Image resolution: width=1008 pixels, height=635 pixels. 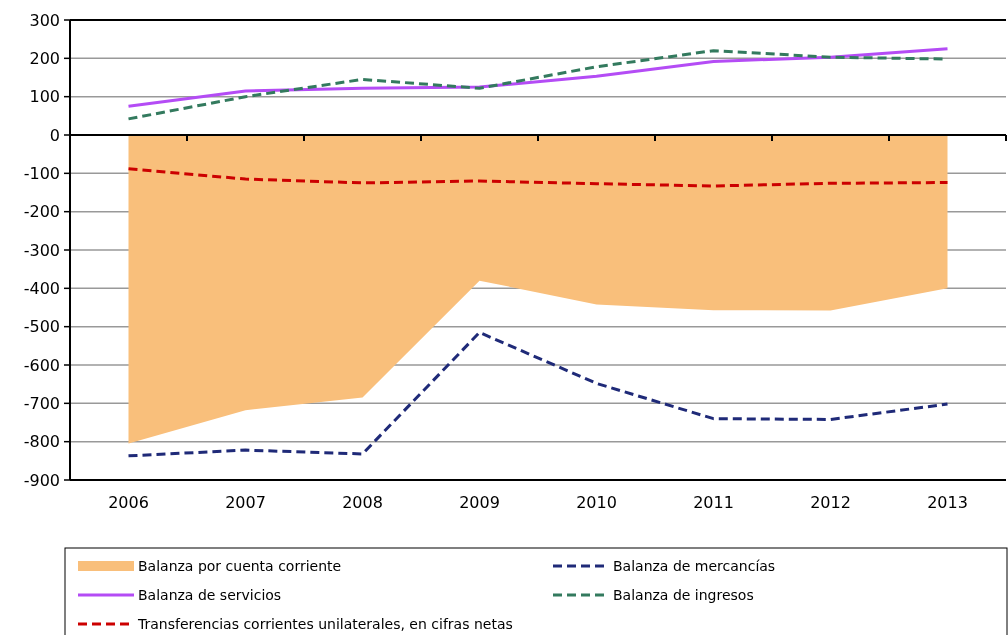 I want to click on legend-label: Balanza de servicios, so click(x=210, y=594).